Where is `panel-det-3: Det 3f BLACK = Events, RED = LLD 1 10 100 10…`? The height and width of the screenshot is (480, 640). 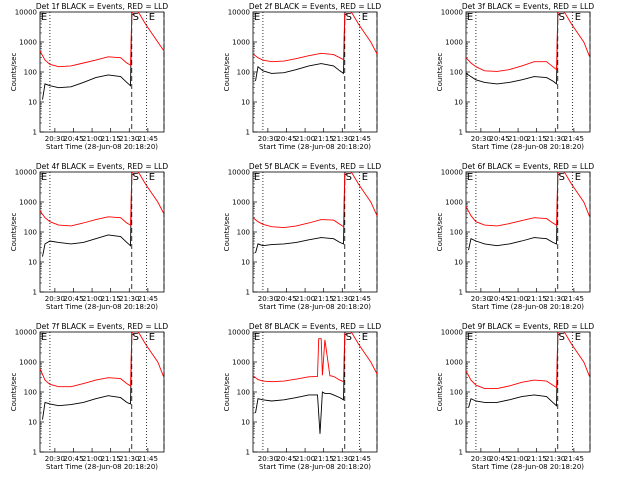 panel-det-3: Det 3f BLACK = Events, RED = LLD 1 10 100 10… is located at coordinates (515, 76).